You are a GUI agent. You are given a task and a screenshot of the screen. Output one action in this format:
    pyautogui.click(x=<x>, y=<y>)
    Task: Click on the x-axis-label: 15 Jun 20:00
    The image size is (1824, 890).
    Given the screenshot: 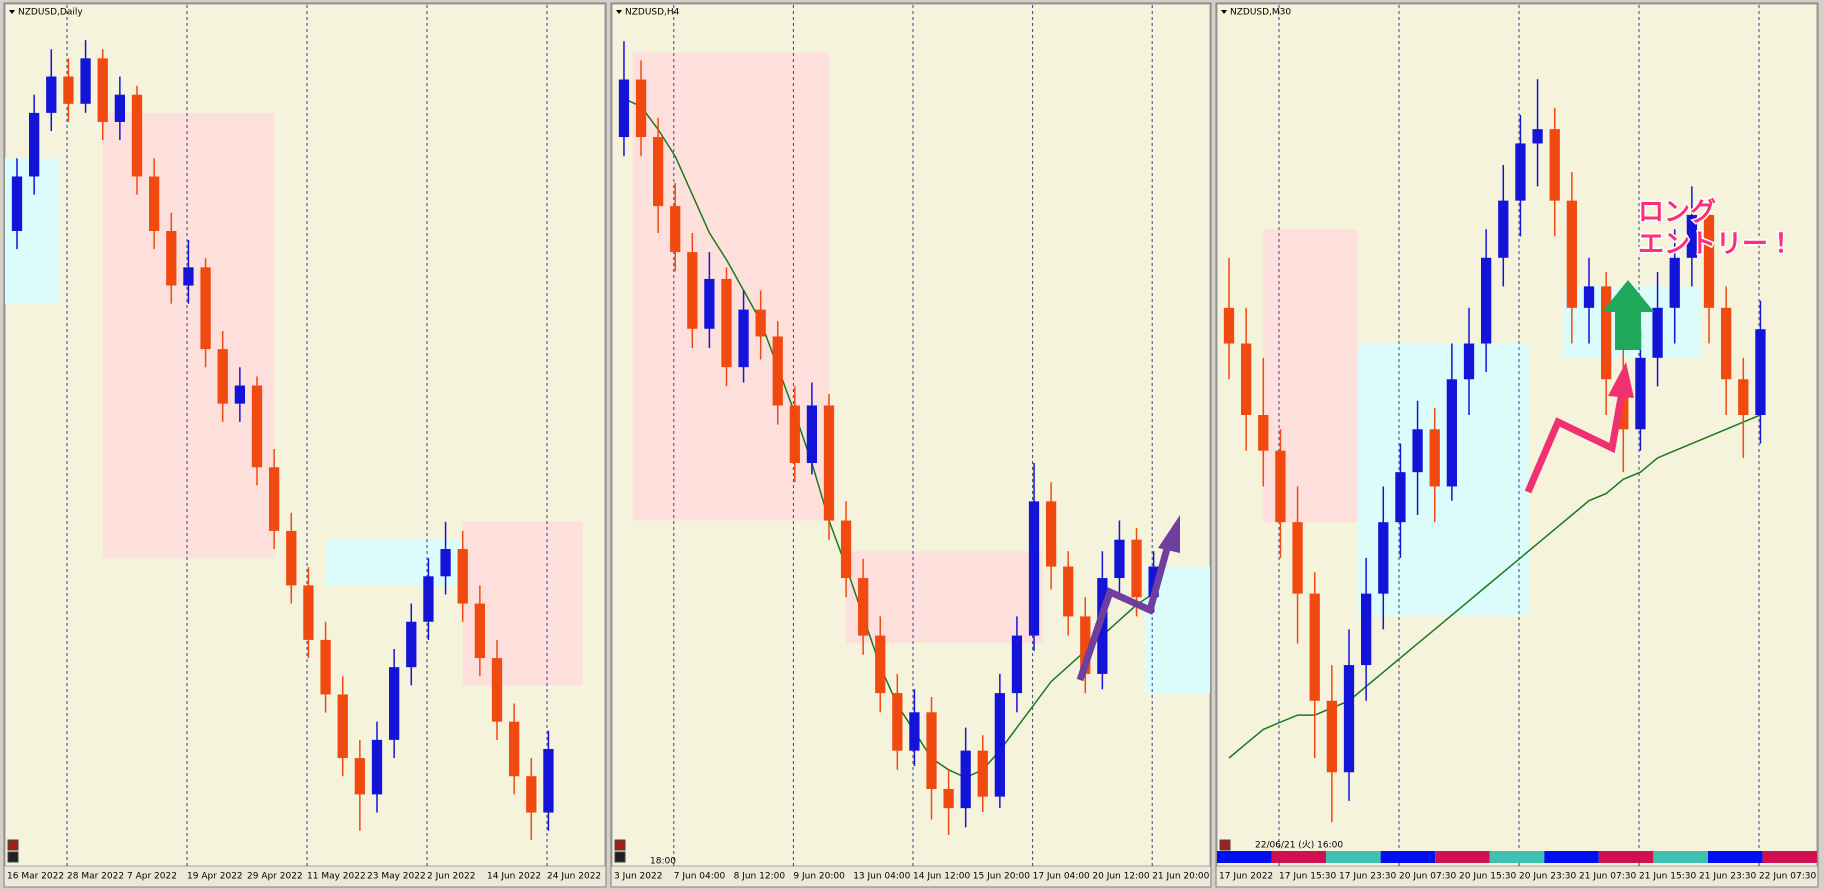 What is the action you would take?
    pyautogui.click(x=1001, y=877)
    